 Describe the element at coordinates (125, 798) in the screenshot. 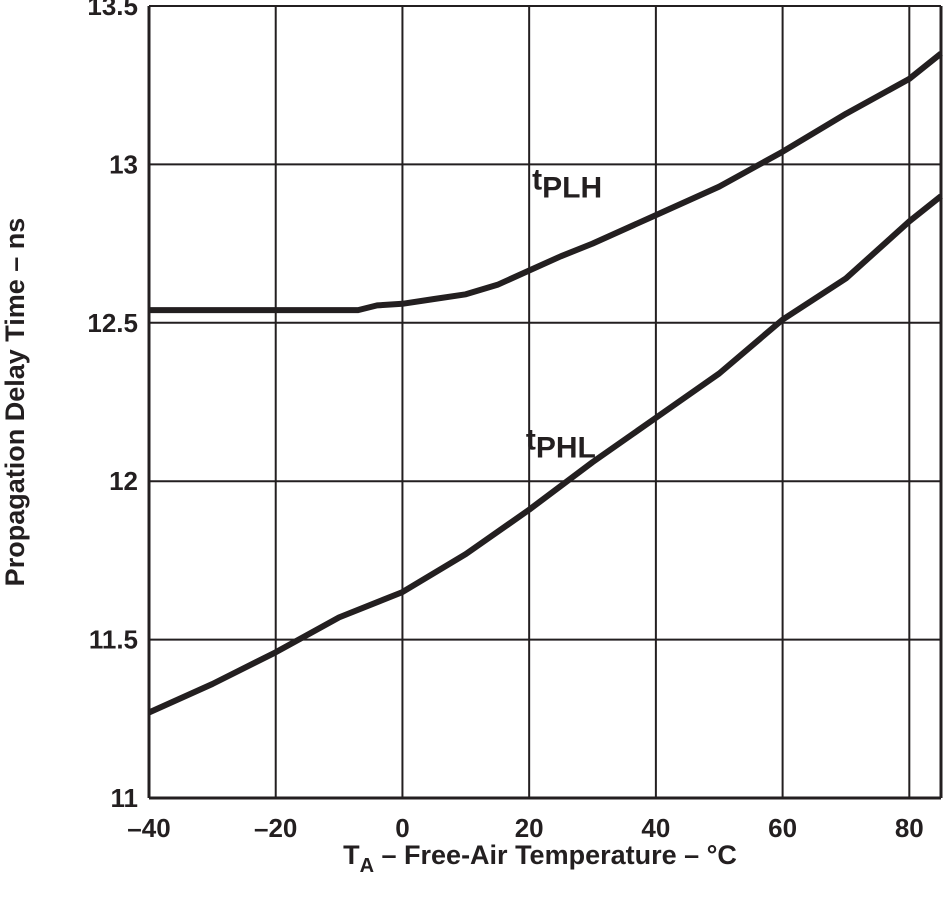

I see `y-tick-label: 11` at that location.